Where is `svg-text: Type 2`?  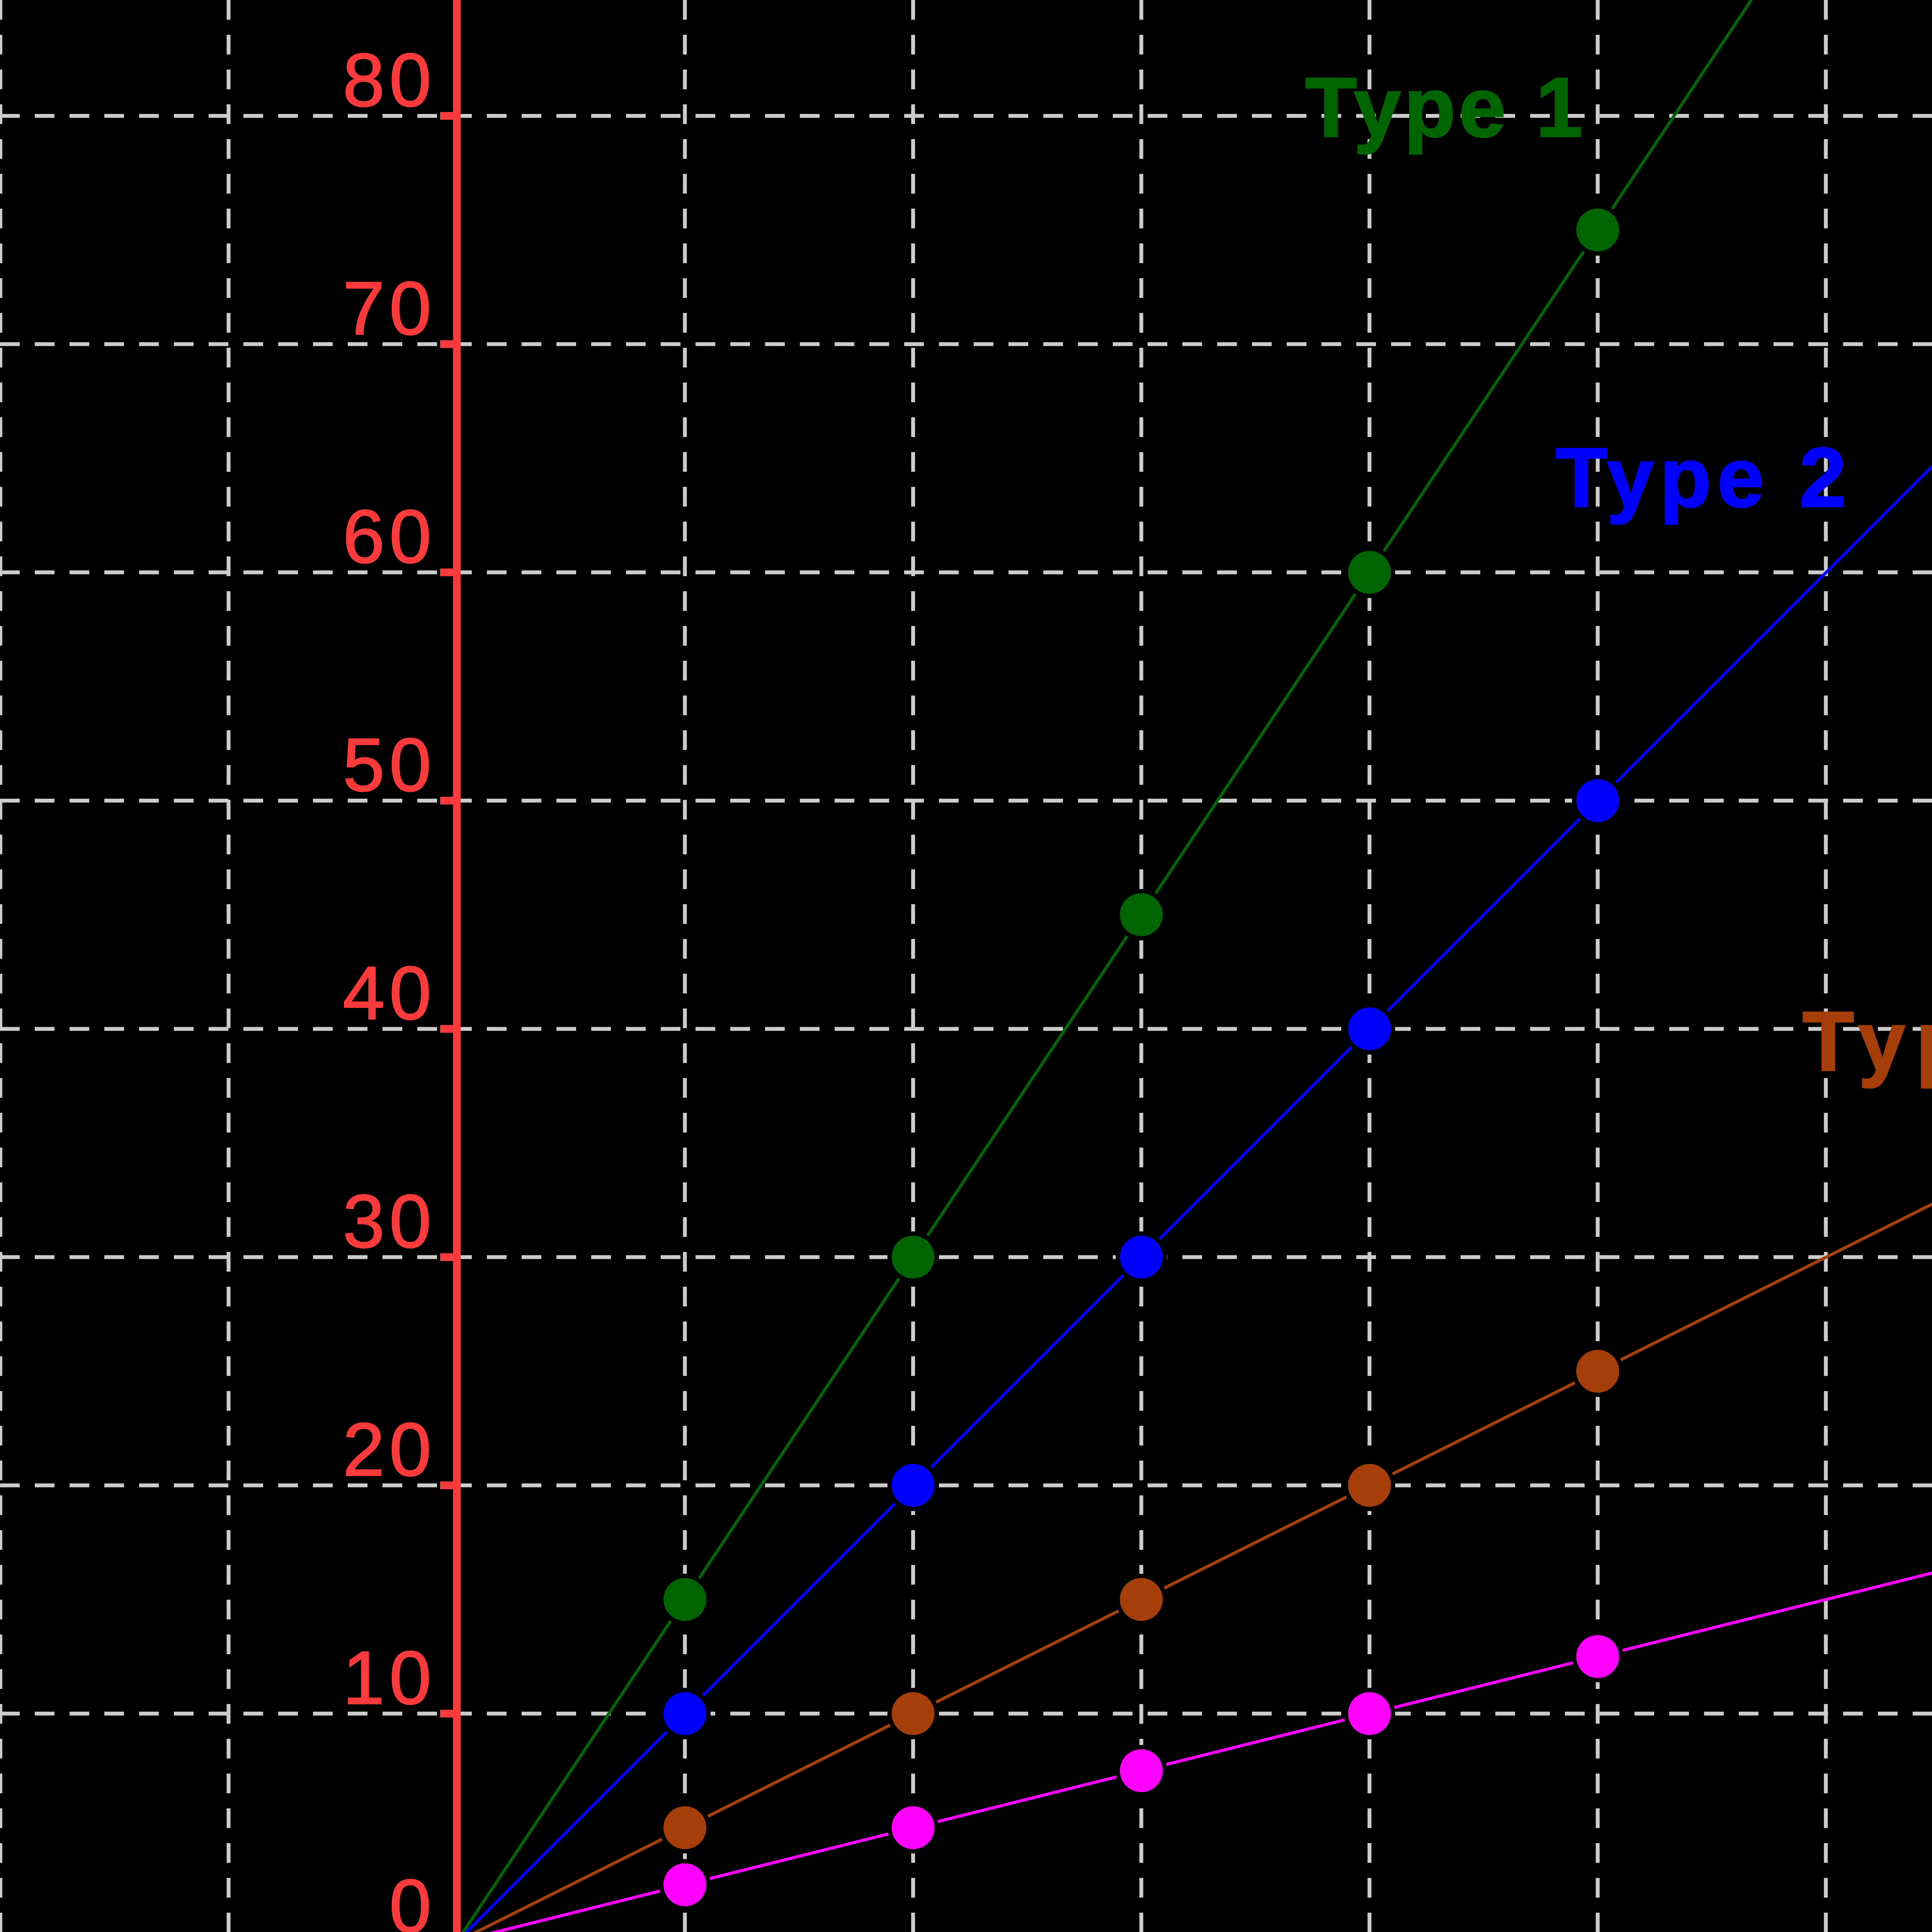 svg-text: Type 2 is located at coordinates (1701, 478).